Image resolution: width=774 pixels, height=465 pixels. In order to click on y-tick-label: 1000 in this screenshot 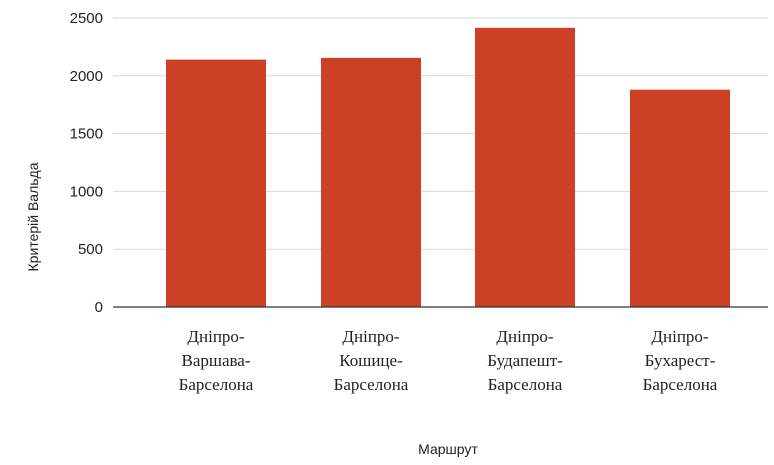, I will do `click(86, 191)`.